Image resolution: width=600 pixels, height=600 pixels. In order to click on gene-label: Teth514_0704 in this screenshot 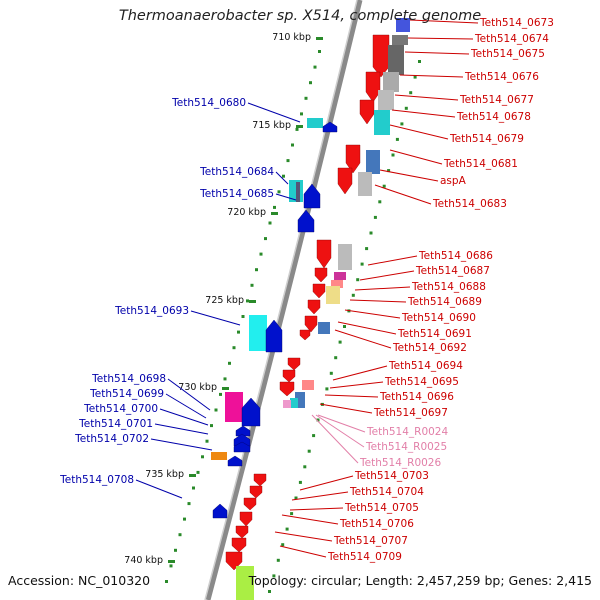, I will do `click(386, 492)`.